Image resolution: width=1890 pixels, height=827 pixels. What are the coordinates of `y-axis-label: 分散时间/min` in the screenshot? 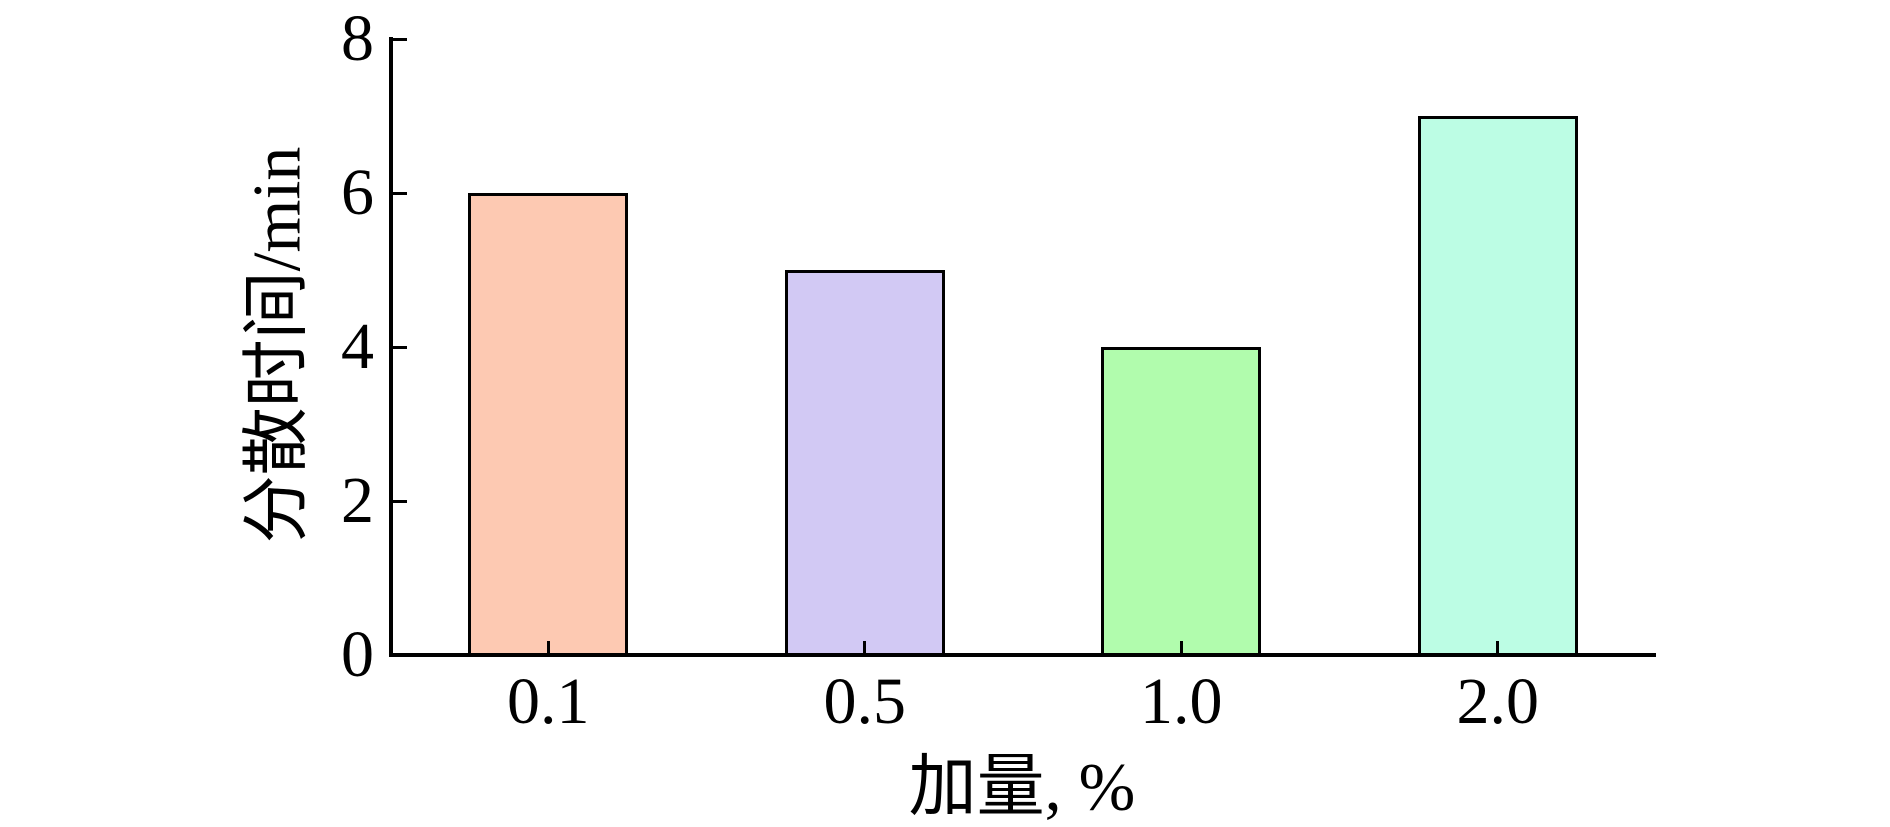 It's located at (276, 345).